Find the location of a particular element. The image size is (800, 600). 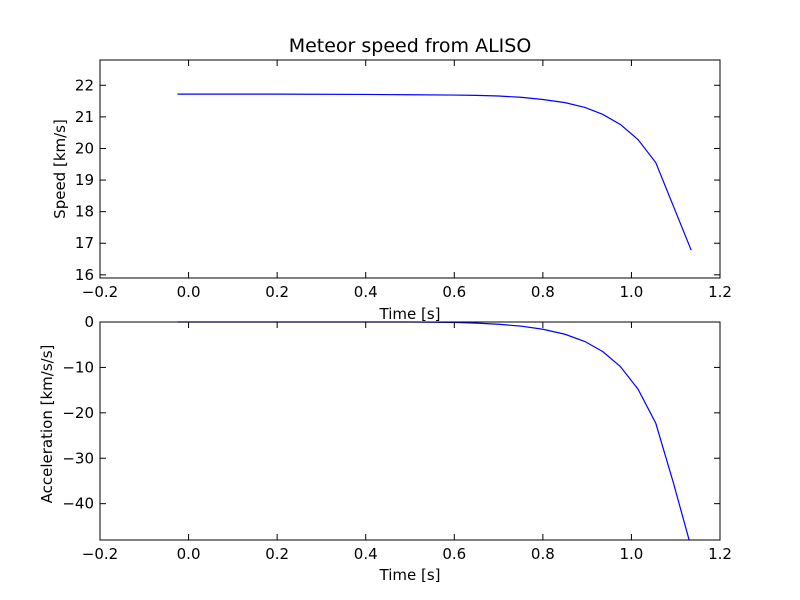

acceleration-y-tick-label: −10 is located at coordinates (78, 367).